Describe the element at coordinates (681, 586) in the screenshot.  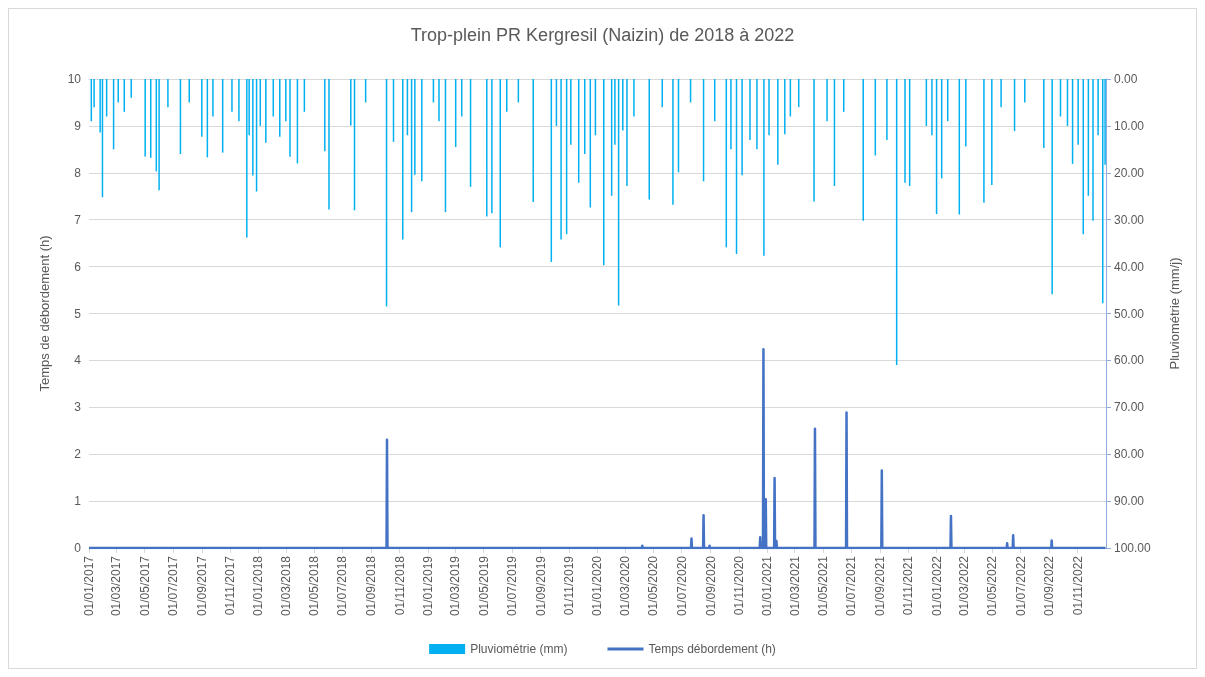
I see `x-tick-label: 01/07/2020` at that location.